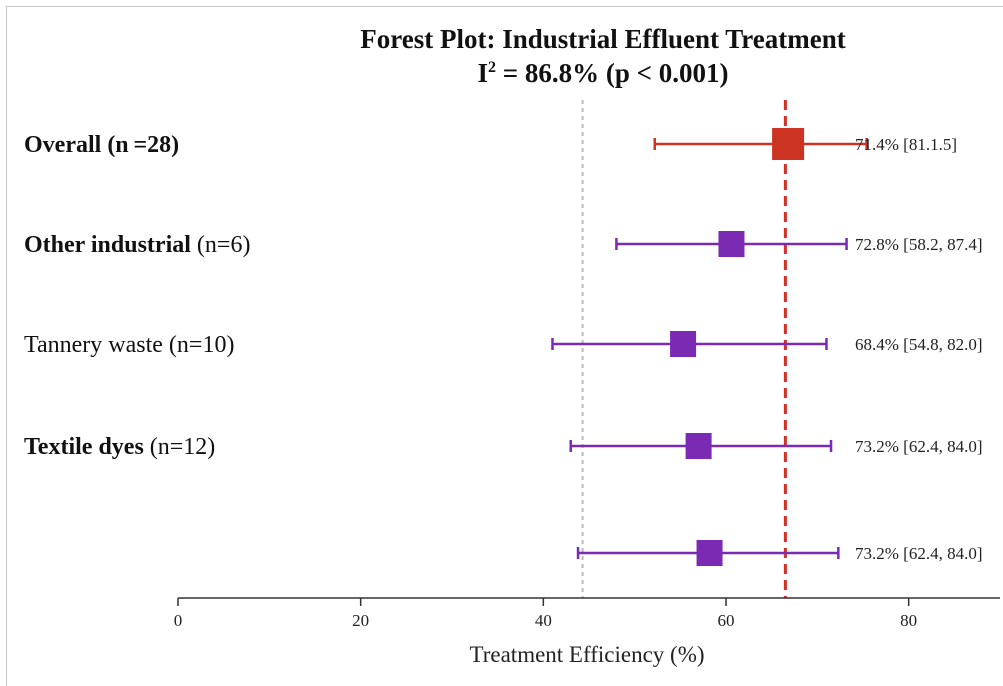  I want to click on x-tick-label: 40, so click(543, 620).